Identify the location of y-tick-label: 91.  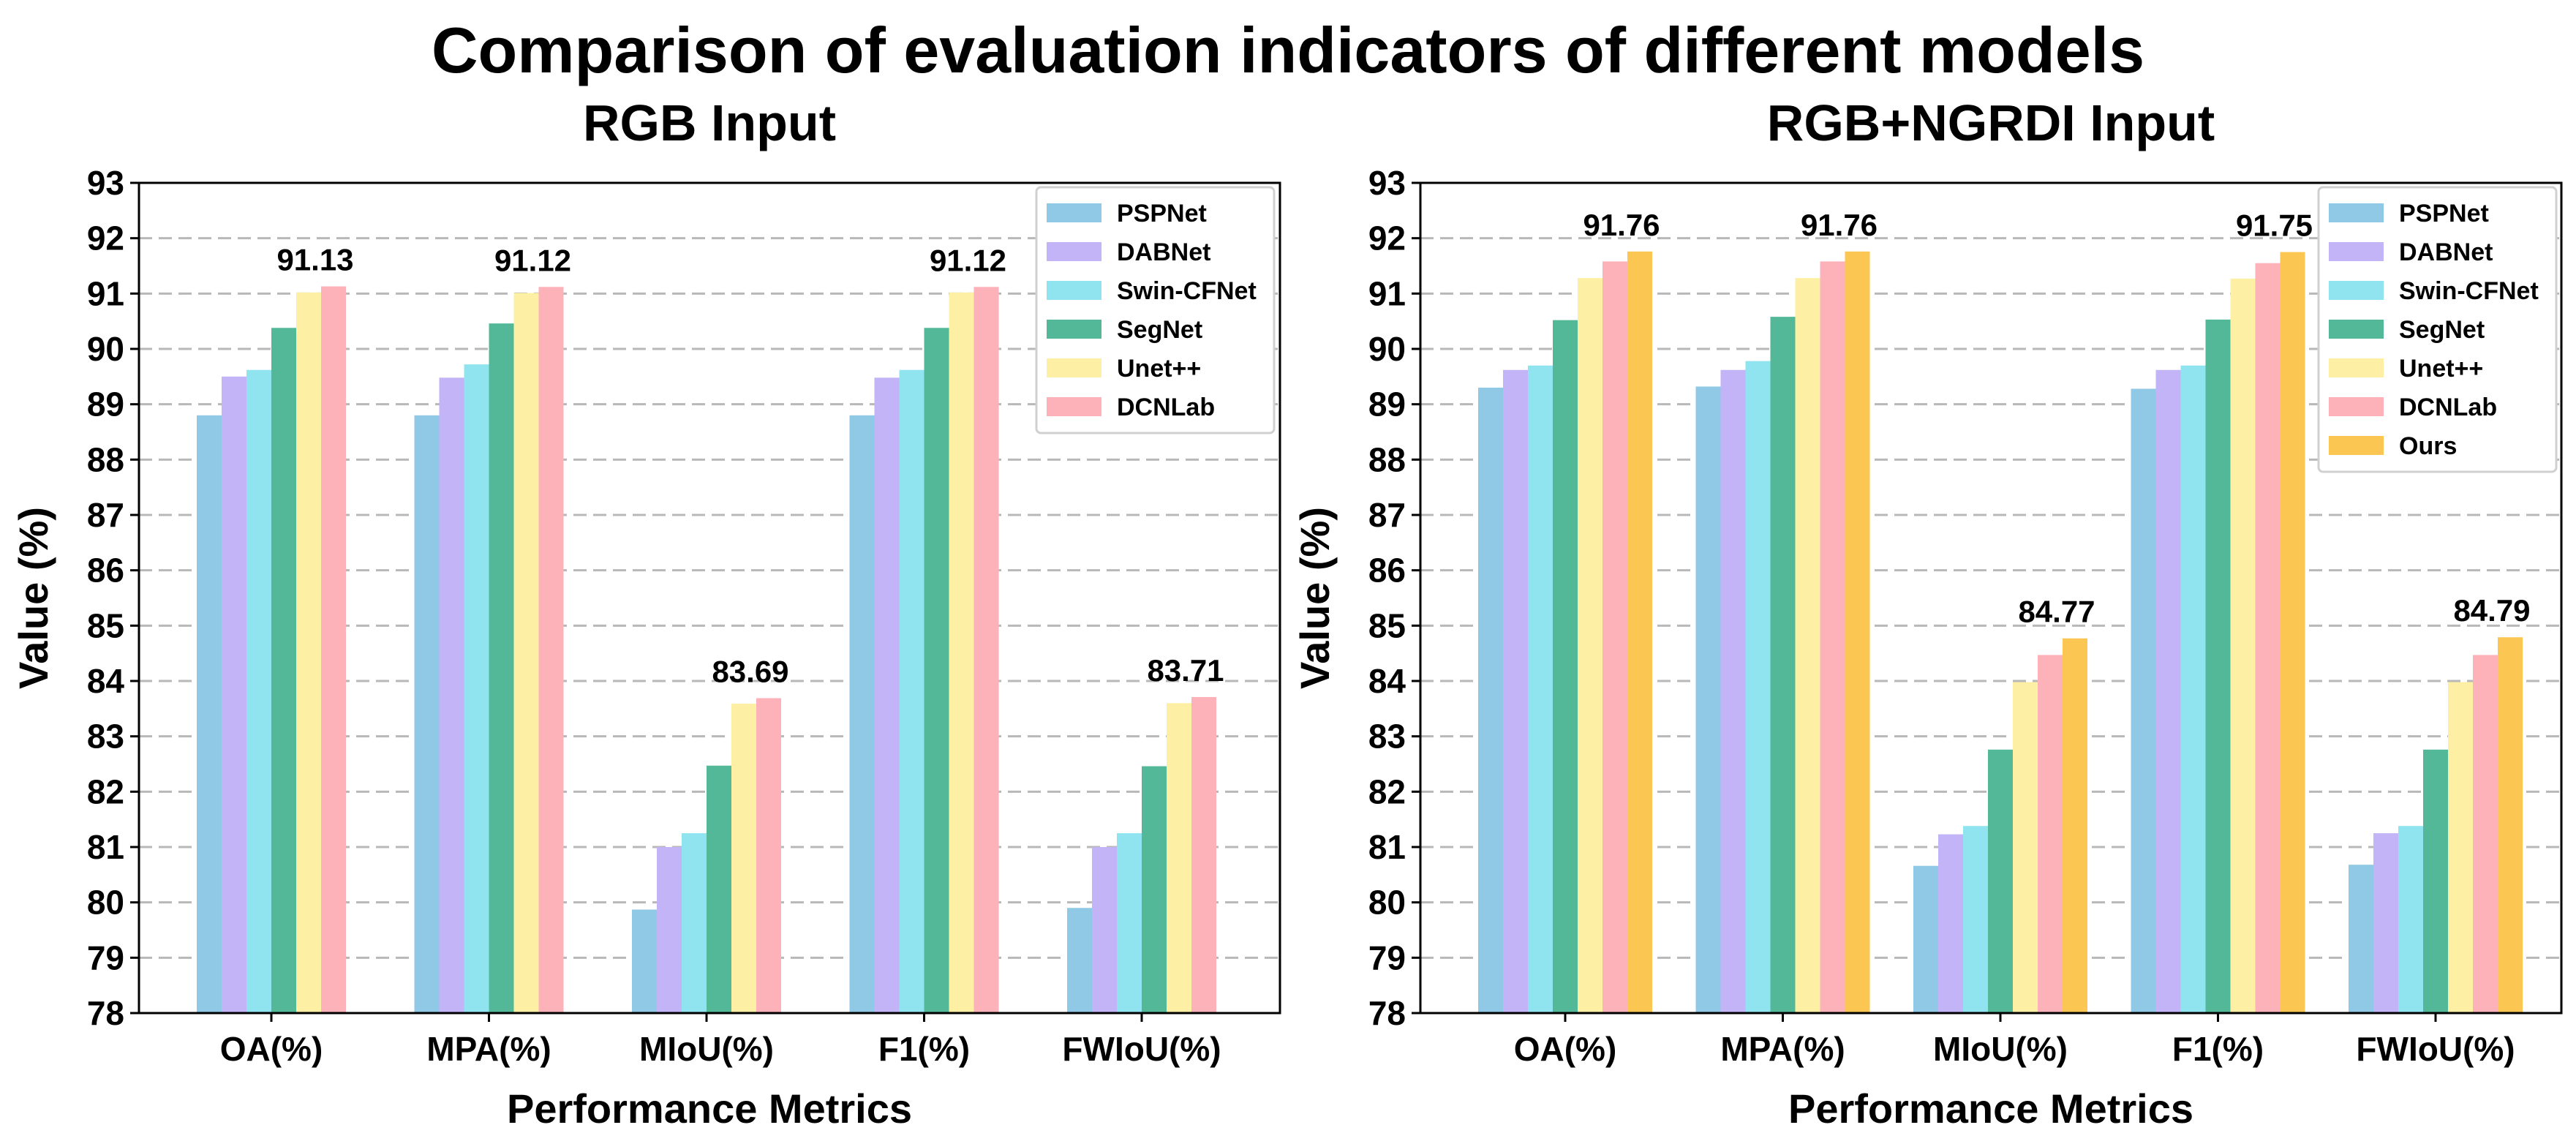
(105, 293).